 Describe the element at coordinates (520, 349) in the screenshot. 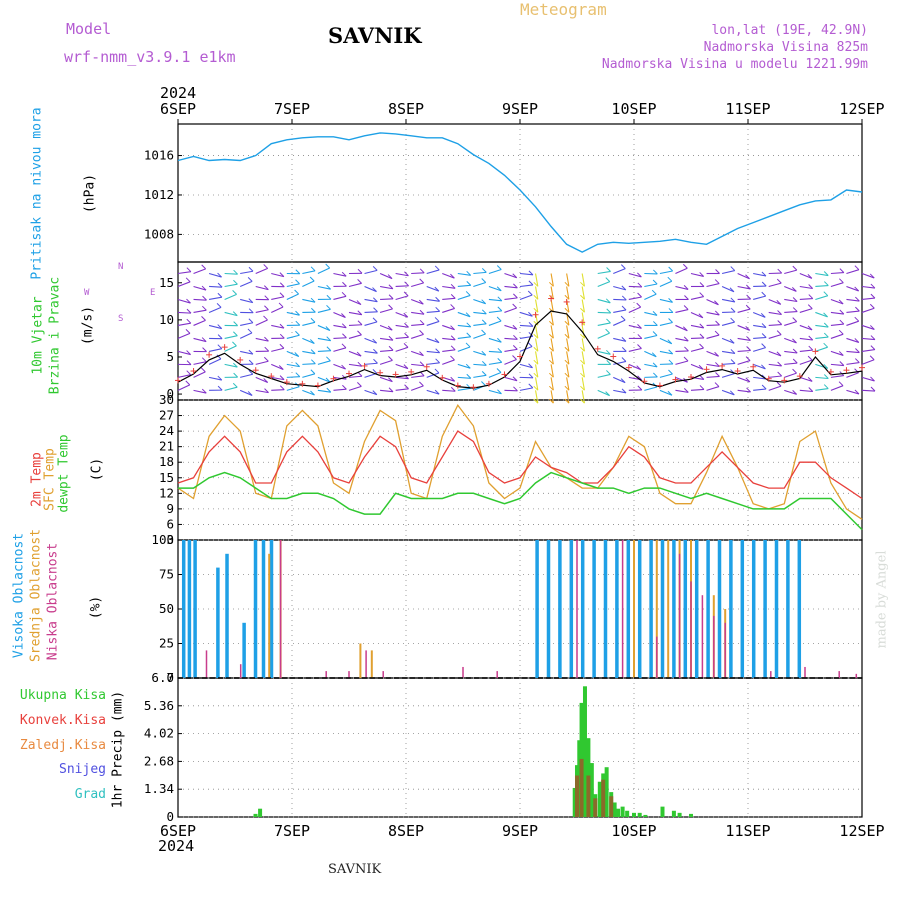

I see `wind-speed-line` at that location.